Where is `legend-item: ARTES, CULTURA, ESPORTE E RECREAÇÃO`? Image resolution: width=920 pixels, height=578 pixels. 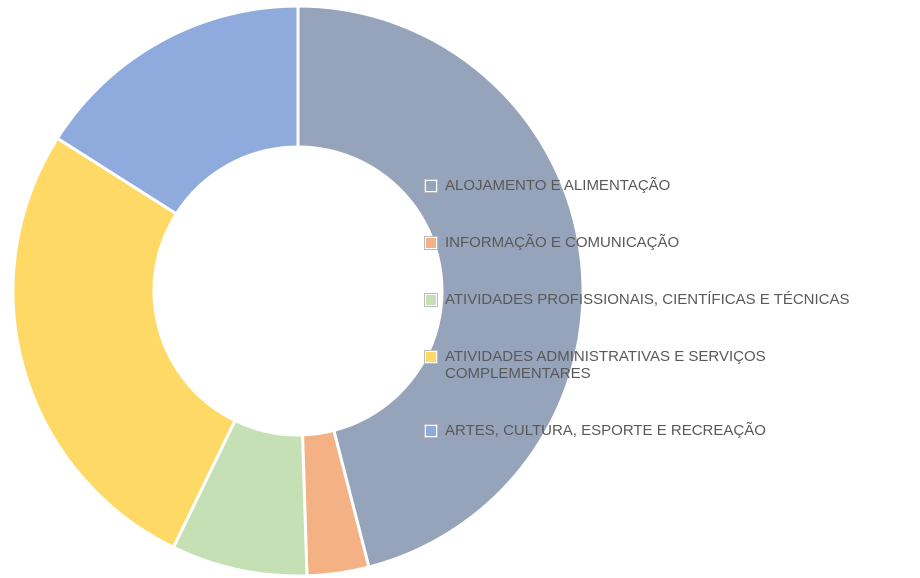
legend-item: ARTES, CULTURA, ESPORTE E RECREAÇÃO is located at coordinates (669, 430).